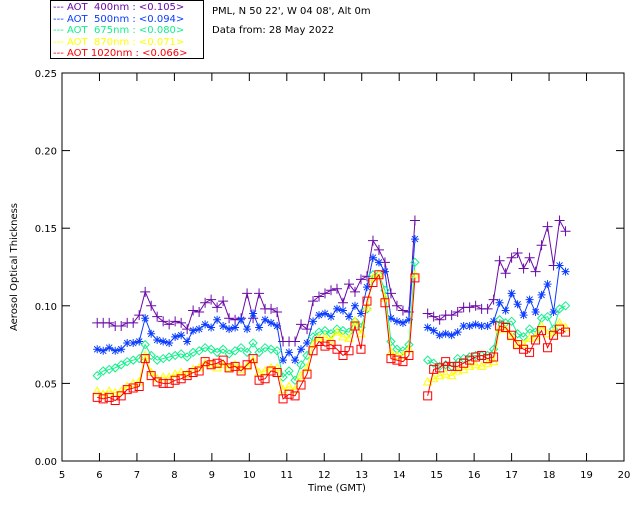 Image resolution: width=640 pixels, height=512 pixels. Describe the element at coordinates (46, 462) in the screenshot. I see `y-tick-label: 0.00` at that location.